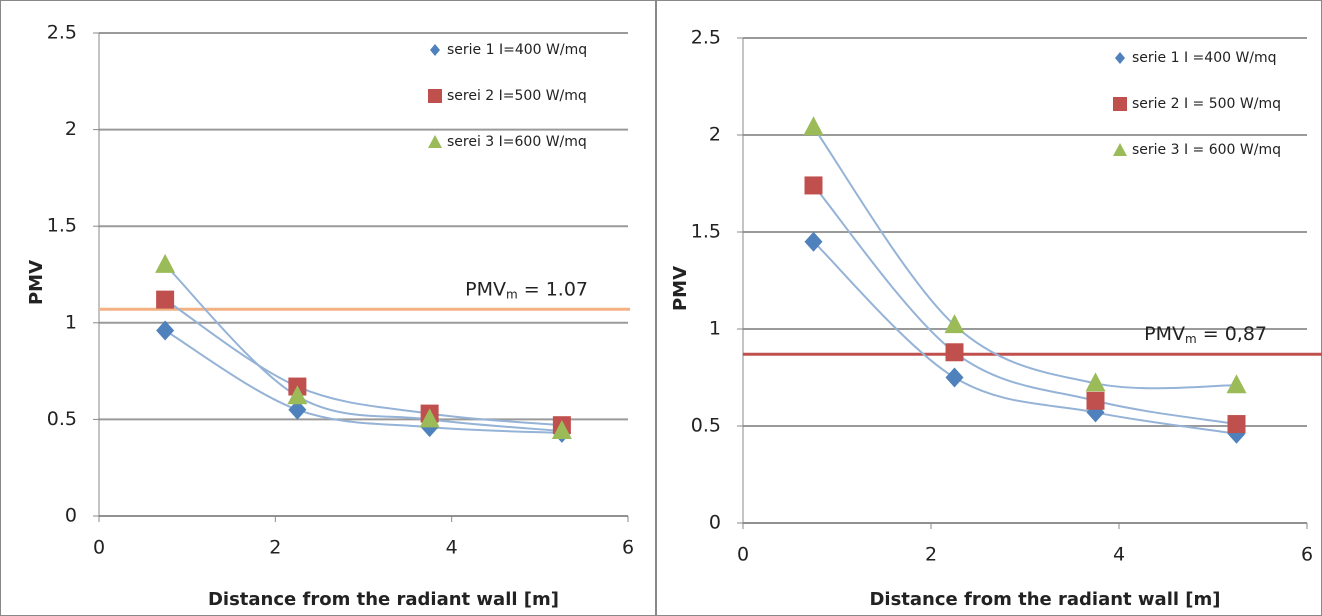 The image size is (1322, 616). Describe the element at coordinates (517, 96) in the screenshot. I see `legend-label: serei 2 I=500 W/mq` at that location.